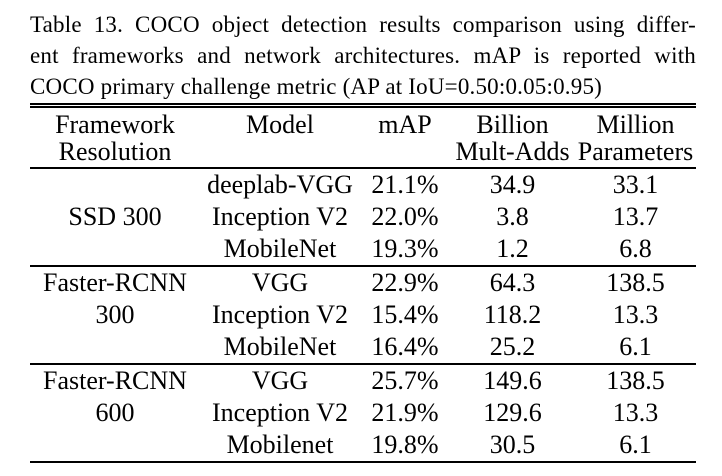 The image size is (722, 476). I want to click on cell-million-parameters: 33.1, so click(635, 184).